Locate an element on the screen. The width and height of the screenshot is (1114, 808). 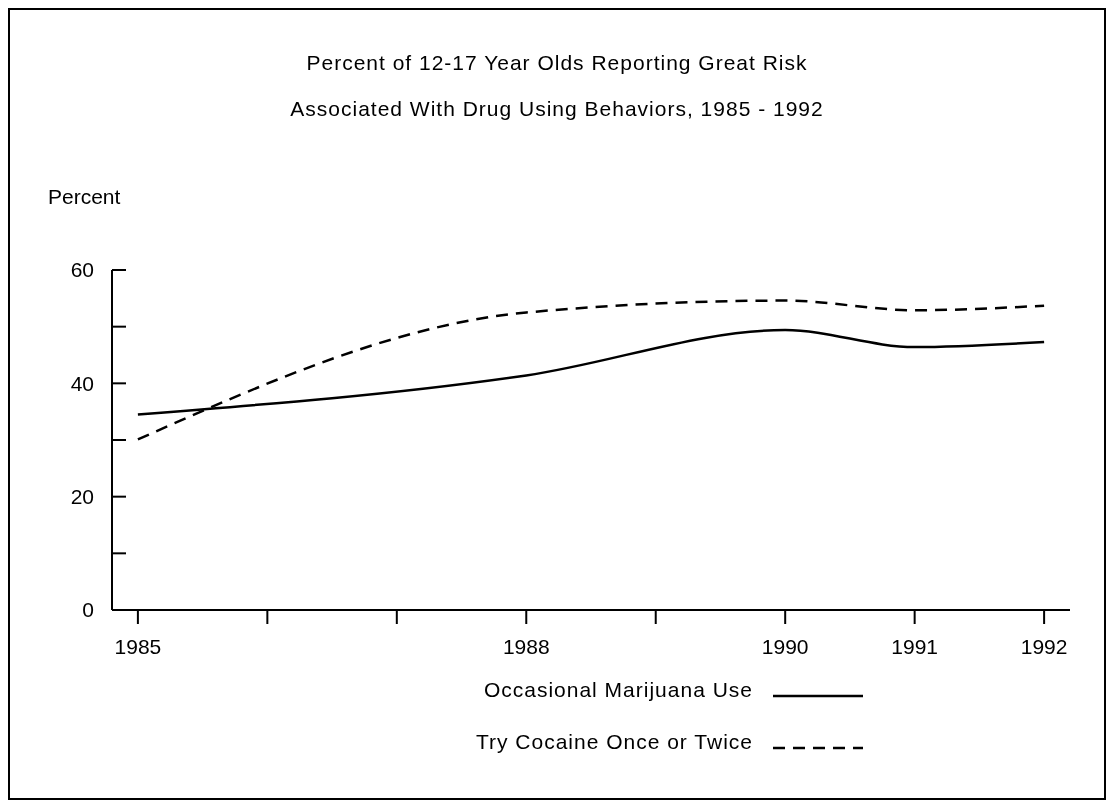
y-tick-label: 20 is located at coordinates (82, 497).